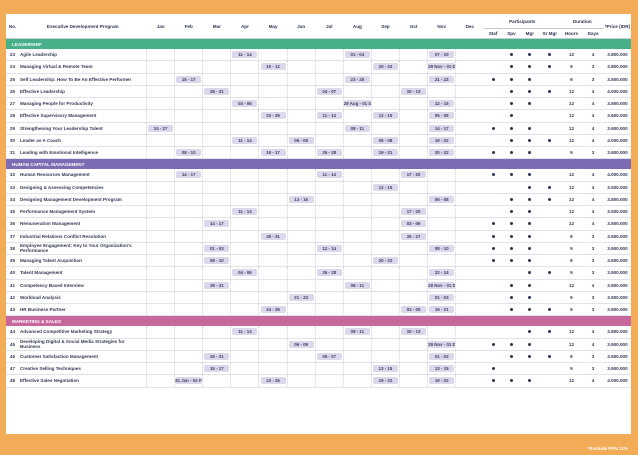 The image size is (638, 455). I want to click on schedule-date: 24 - 27, so click(161, 128).